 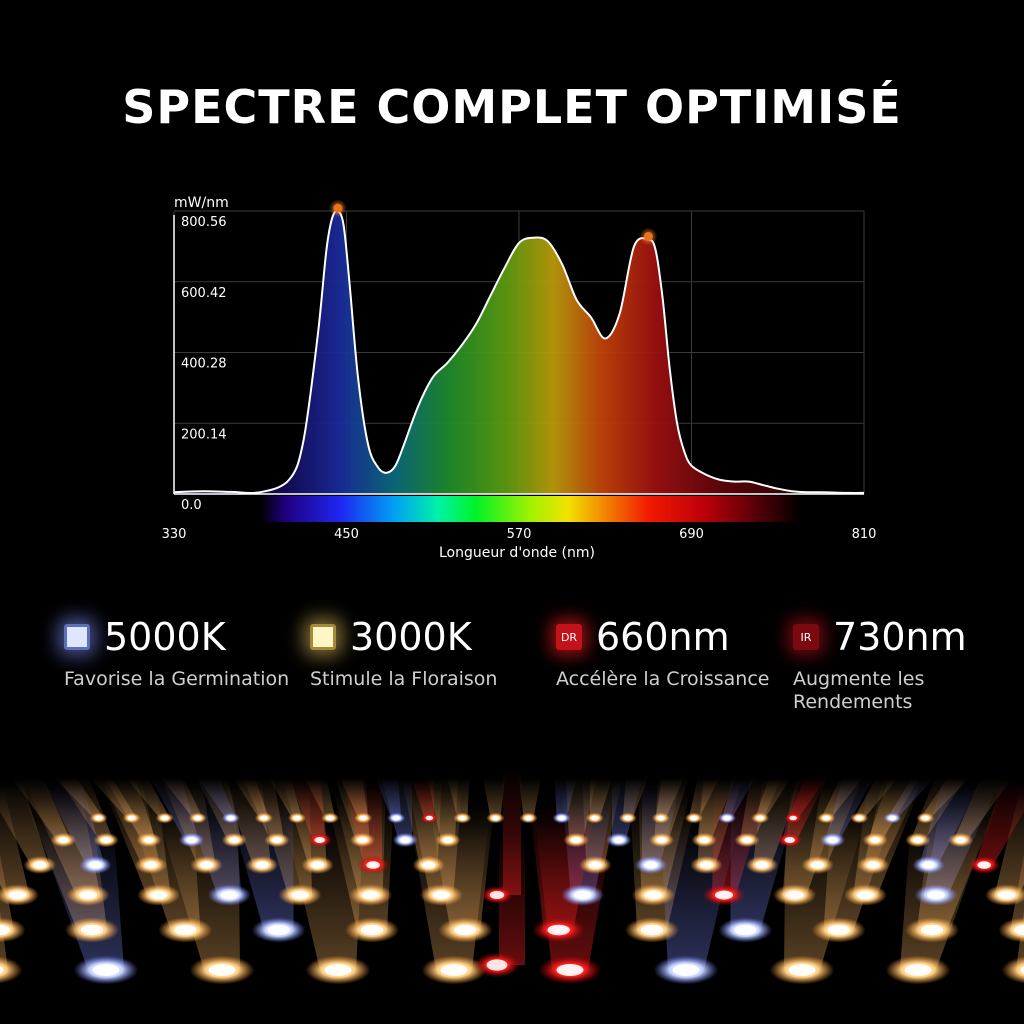 I want to click on feature-description: Stimule la Floraison, so click(x=404, y=679).